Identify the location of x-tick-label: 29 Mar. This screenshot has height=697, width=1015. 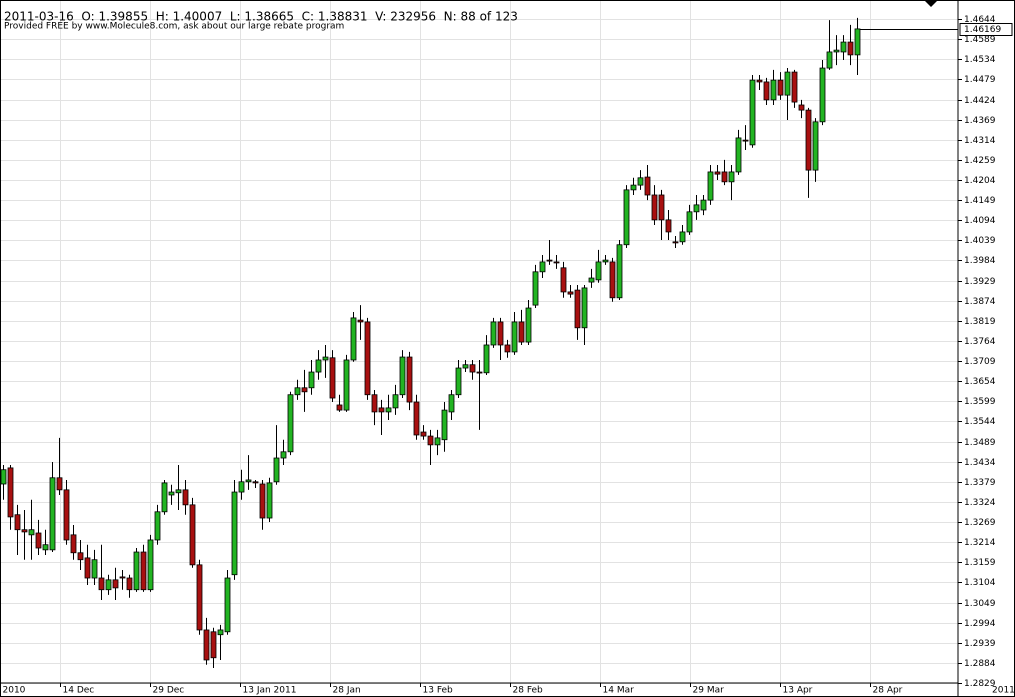
(709, 691).